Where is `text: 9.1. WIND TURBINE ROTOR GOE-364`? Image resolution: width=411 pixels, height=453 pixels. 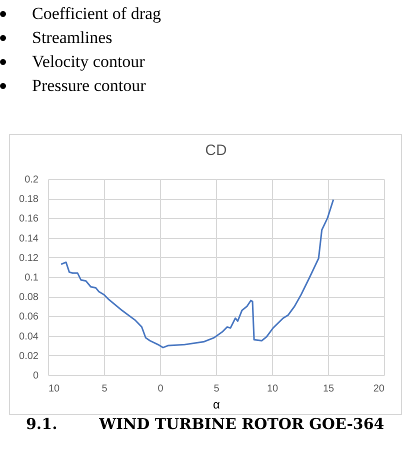
text: 9.1. WIND TURBINE ROTOR GOE-364 is located at coordinates (206, 424).